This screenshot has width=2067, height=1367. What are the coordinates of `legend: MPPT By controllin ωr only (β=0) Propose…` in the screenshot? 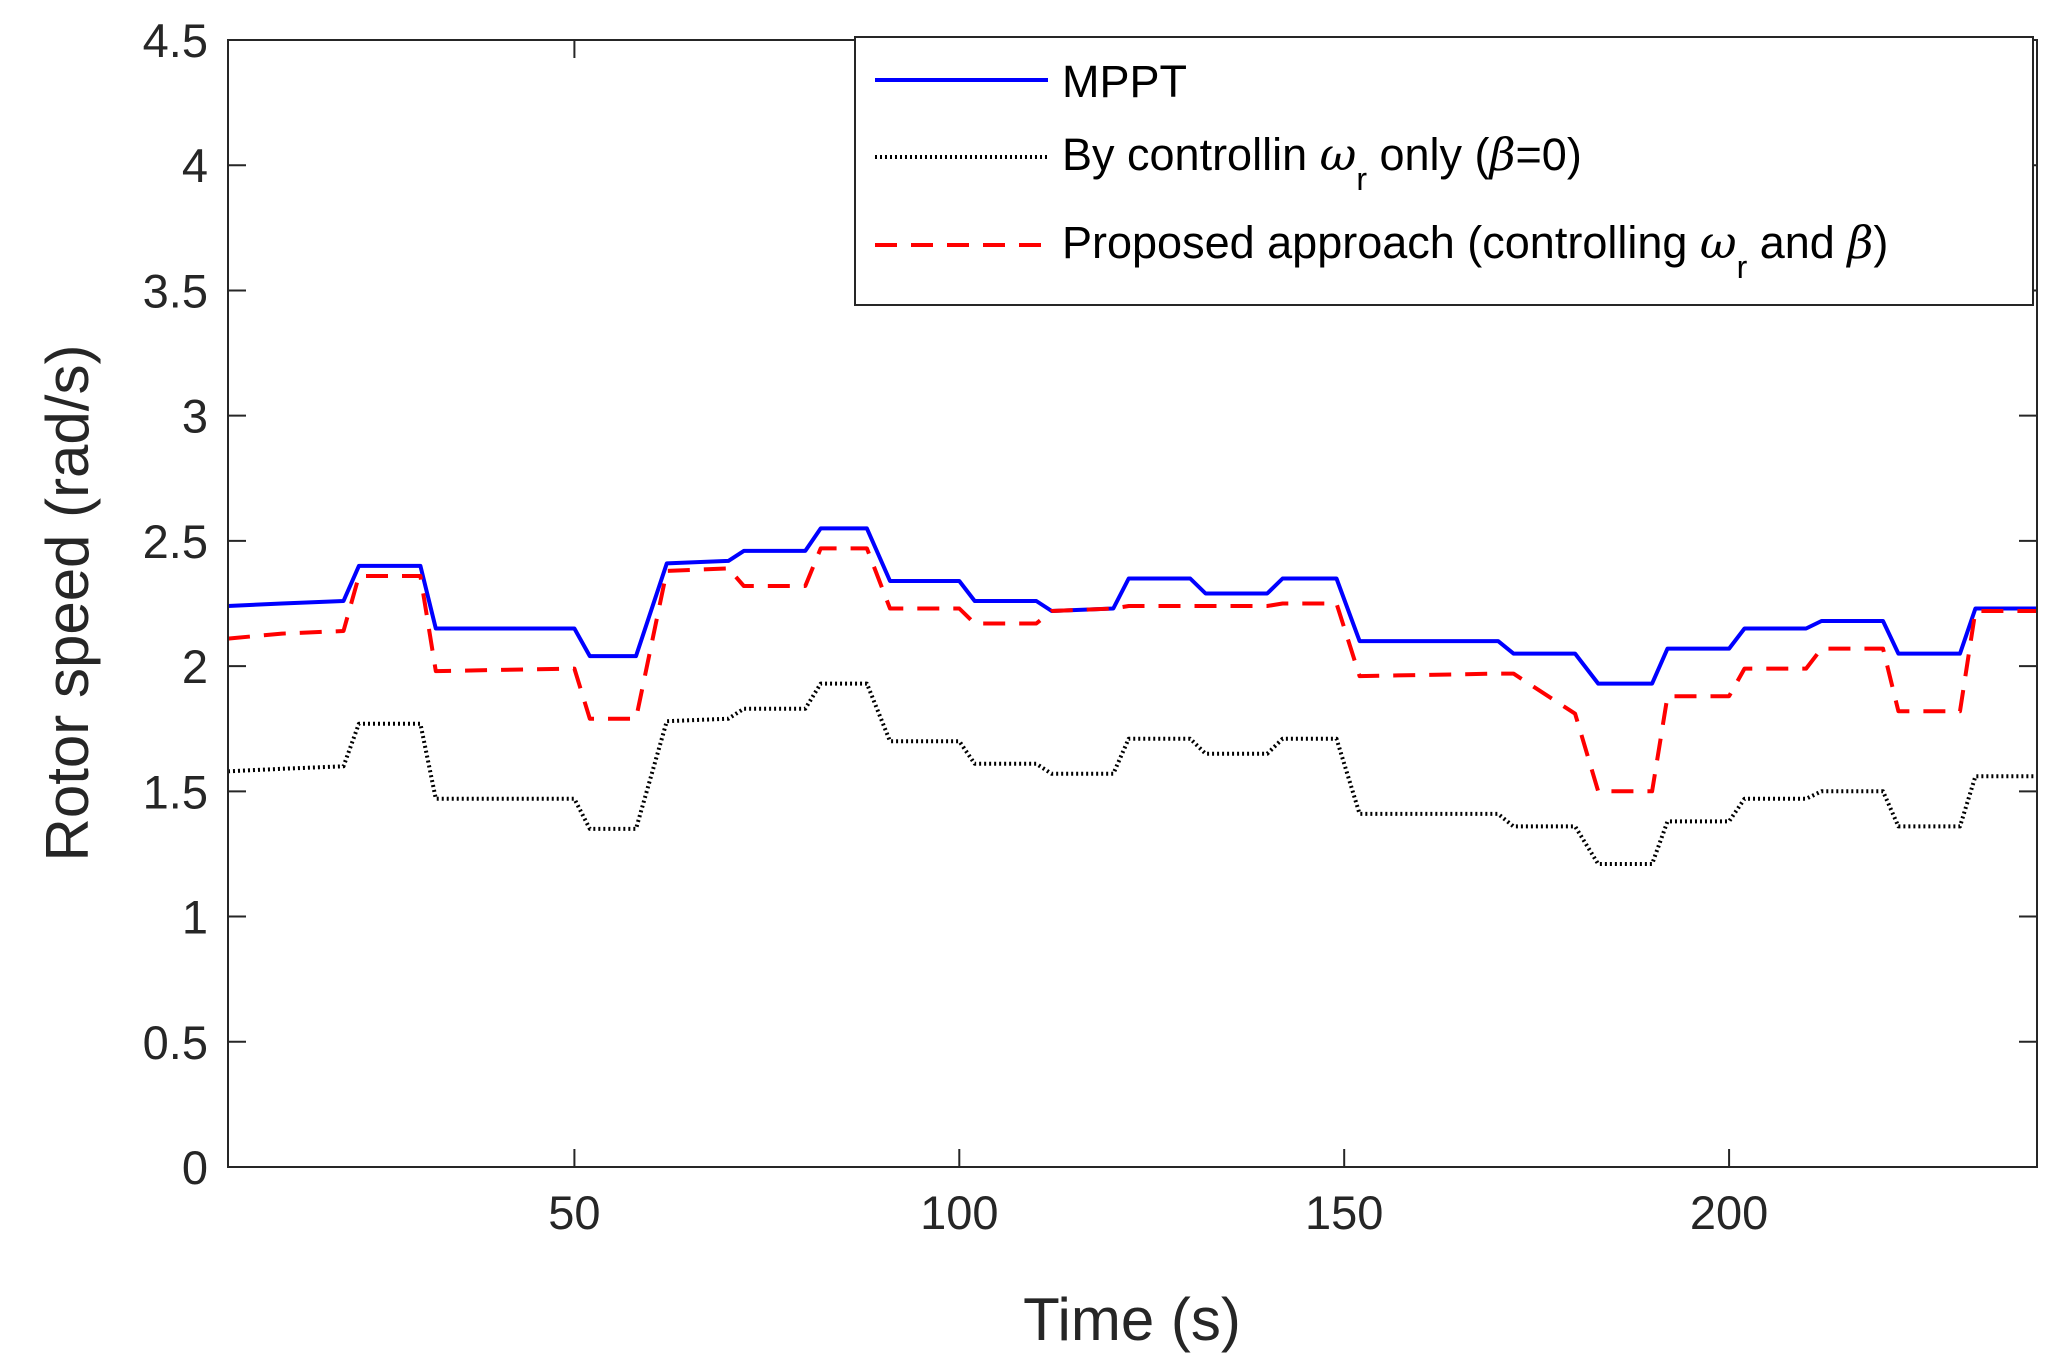 It's located at (1444, 171).